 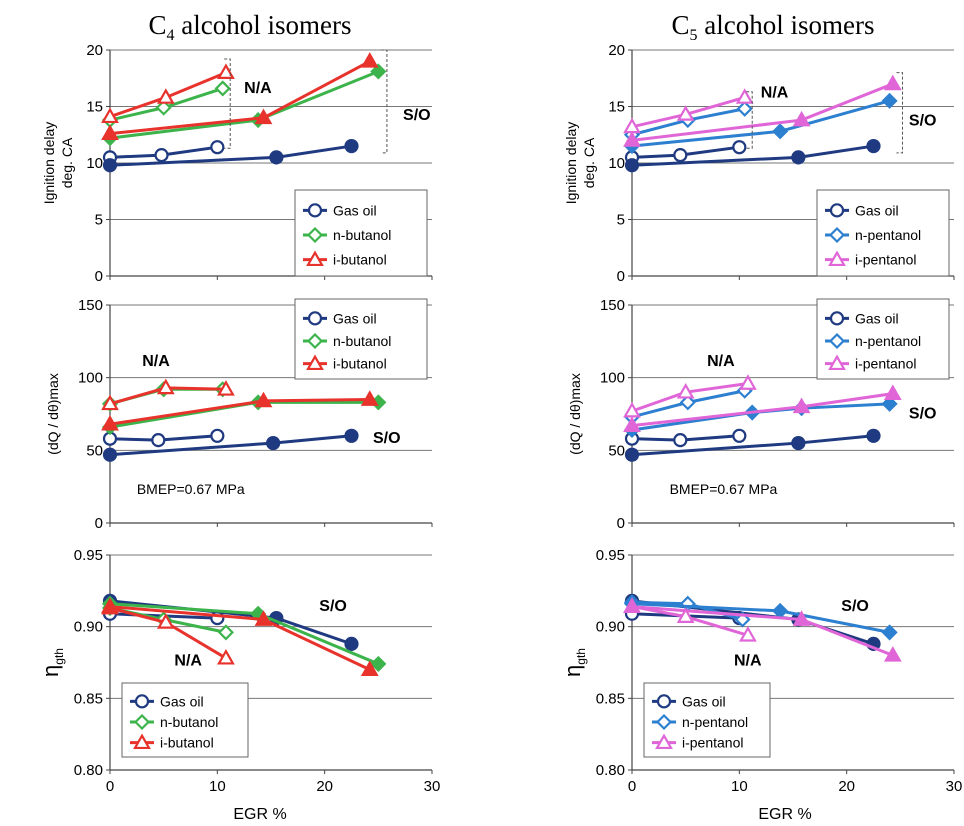 What do you see at coordinates (259, 814) in the screenshot?
I see `left-x-axis-label: EGR %` at bounding box center [259, 814].